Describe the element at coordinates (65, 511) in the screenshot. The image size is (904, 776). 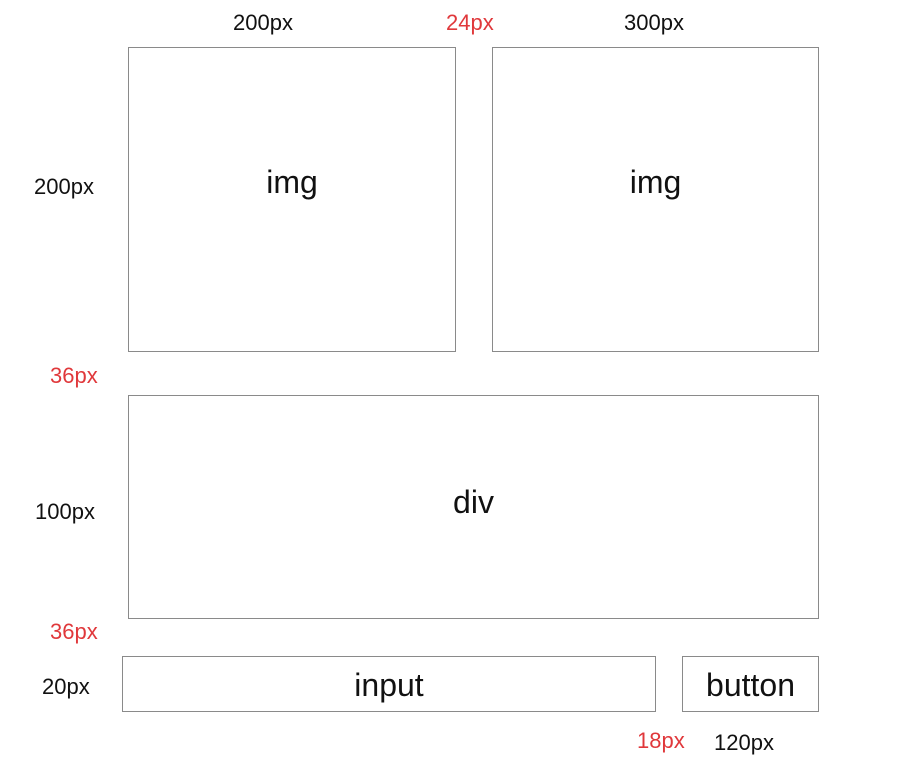
I see `div-height-label: 100px` at that location.